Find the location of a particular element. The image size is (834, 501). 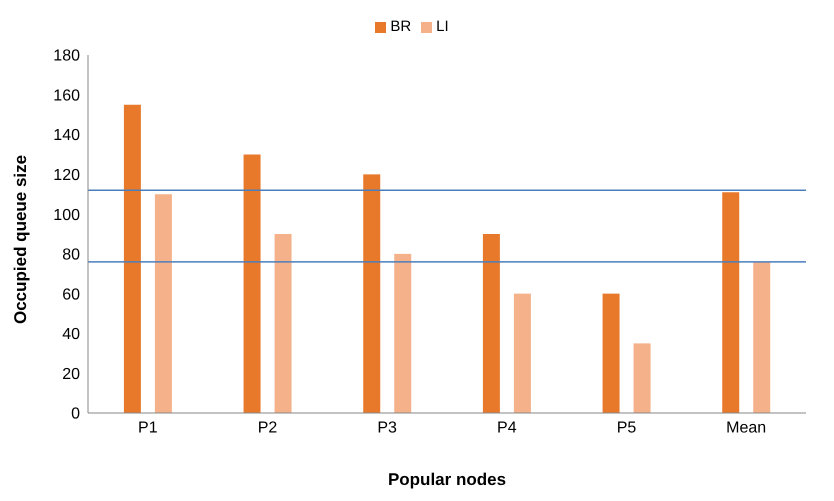

y-tick-label: 80 is located at coordinates (71, 255).